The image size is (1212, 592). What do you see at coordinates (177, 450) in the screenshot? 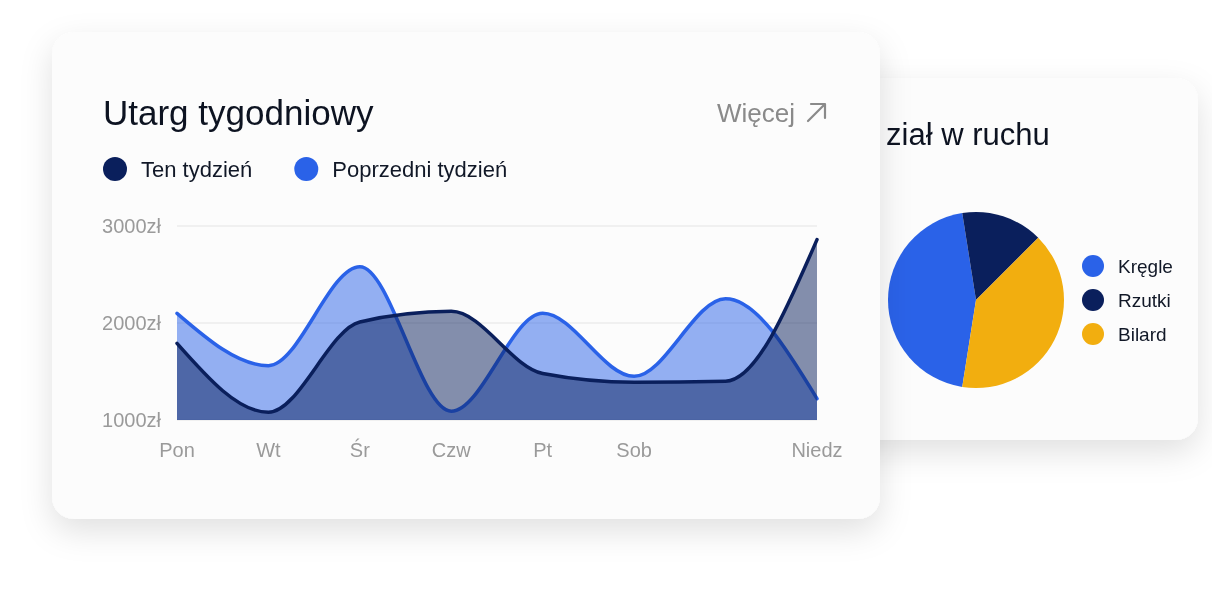
I see `x-tick-label: Pon` at bounding box center [177, 450].